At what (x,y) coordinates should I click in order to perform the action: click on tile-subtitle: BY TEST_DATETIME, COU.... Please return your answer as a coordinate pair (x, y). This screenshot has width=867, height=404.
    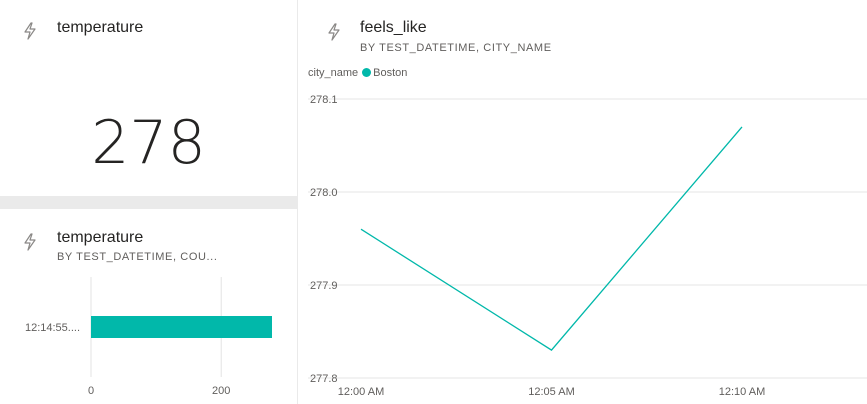
    Looking at the image, I should click on (137, 257).